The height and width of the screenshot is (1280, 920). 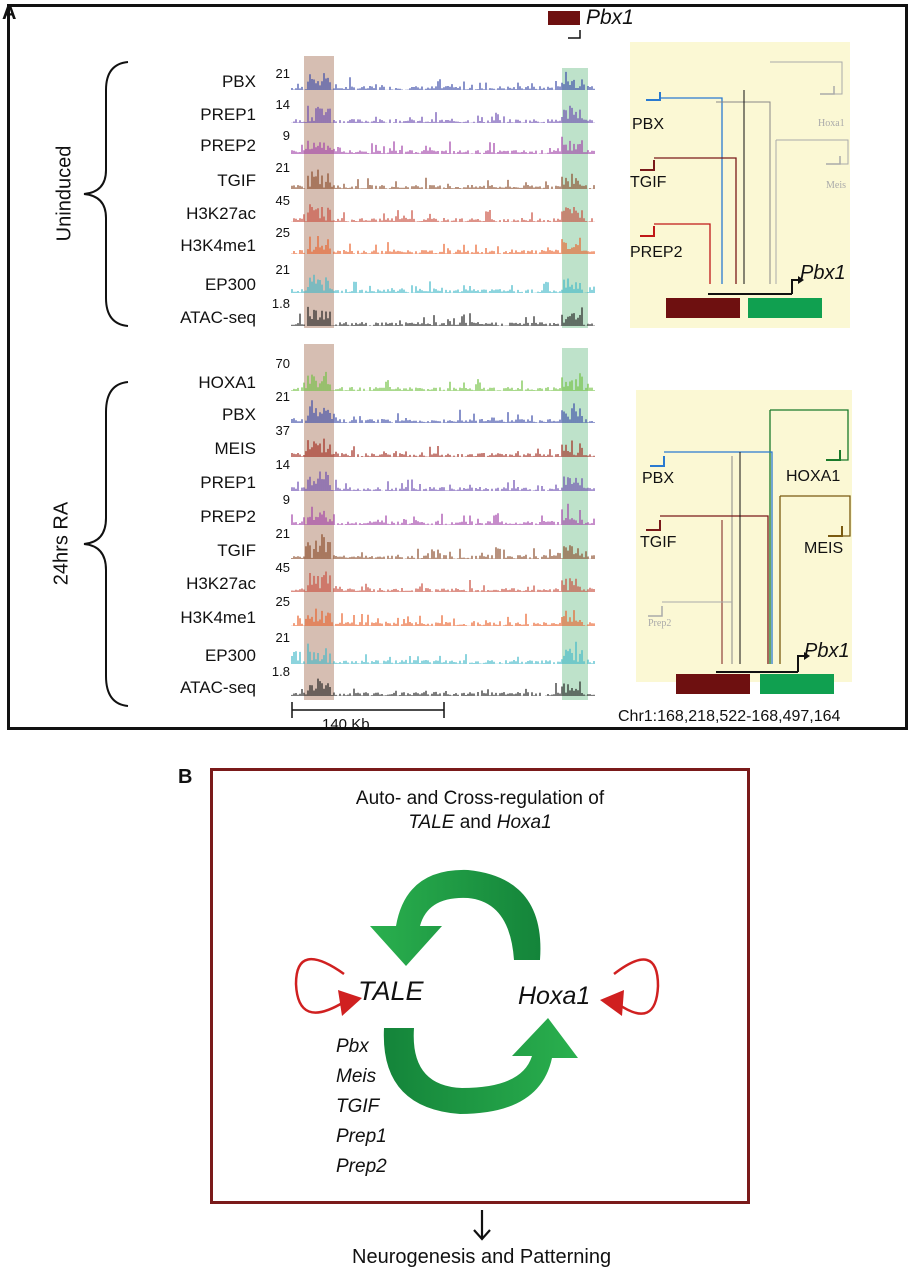 I want to click on diagram-bottom-prep2-label: Prep2, so click(x=660, y=623).